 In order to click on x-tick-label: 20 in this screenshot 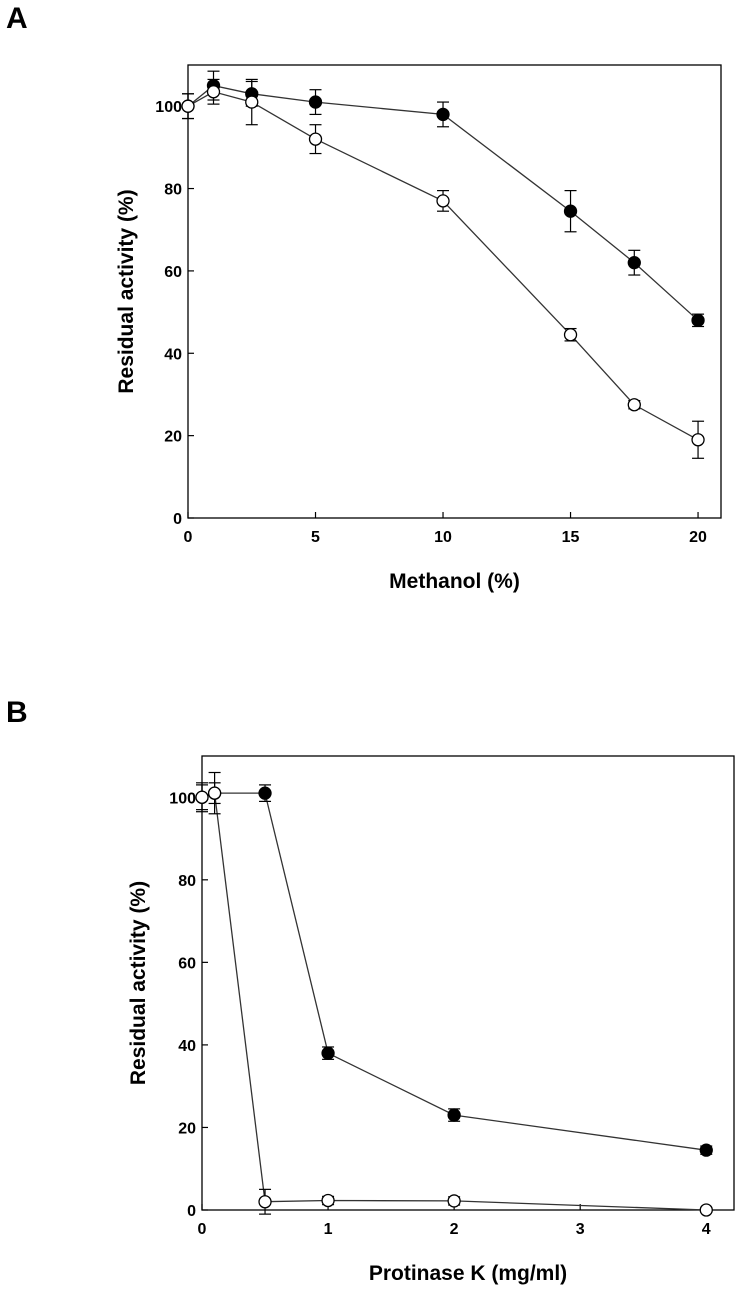, I will do `click(698, 537)`.